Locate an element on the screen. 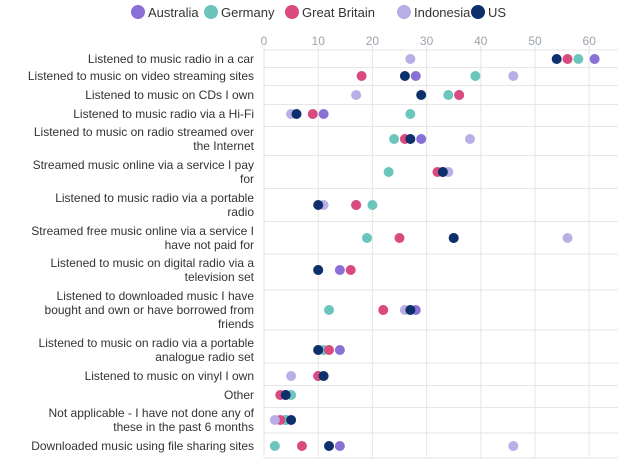  legend-item: Indonesia is located at coordinates (434, 12).